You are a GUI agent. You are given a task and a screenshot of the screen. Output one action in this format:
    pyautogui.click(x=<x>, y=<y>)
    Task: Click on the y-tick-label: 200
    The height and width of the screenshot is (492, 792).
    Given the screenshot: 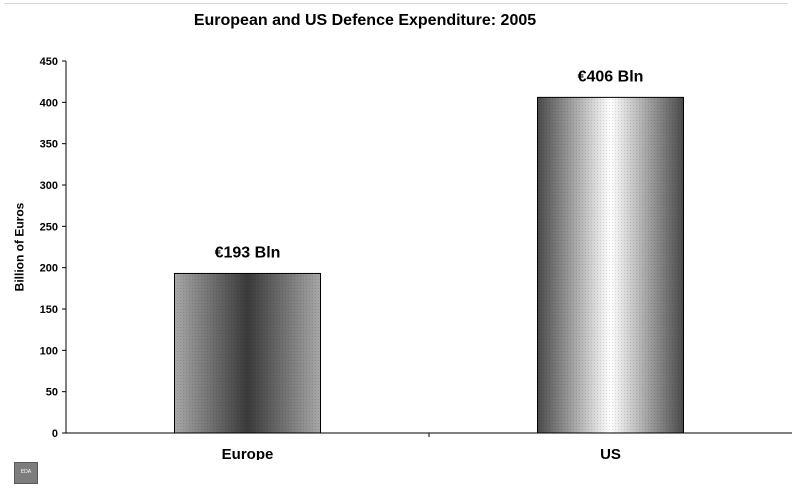 What is the action you would take?
    pyautogui.click(x=49, y=269)
    